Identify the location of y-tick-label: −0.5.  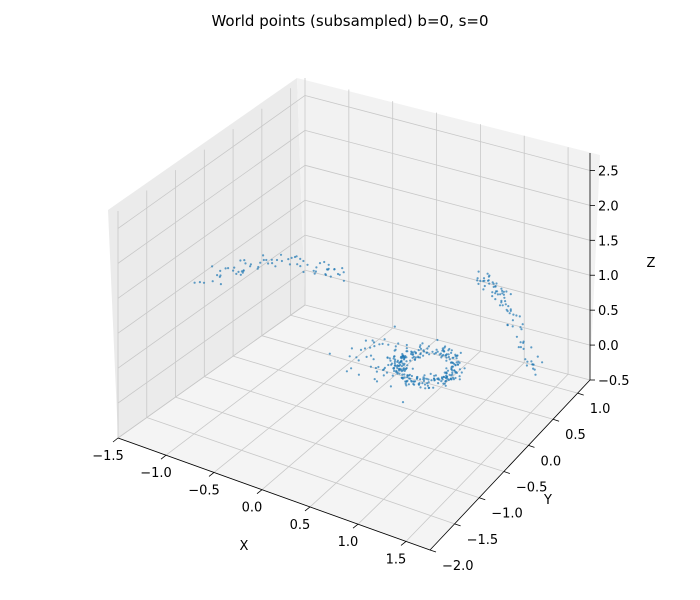
(532, 488).